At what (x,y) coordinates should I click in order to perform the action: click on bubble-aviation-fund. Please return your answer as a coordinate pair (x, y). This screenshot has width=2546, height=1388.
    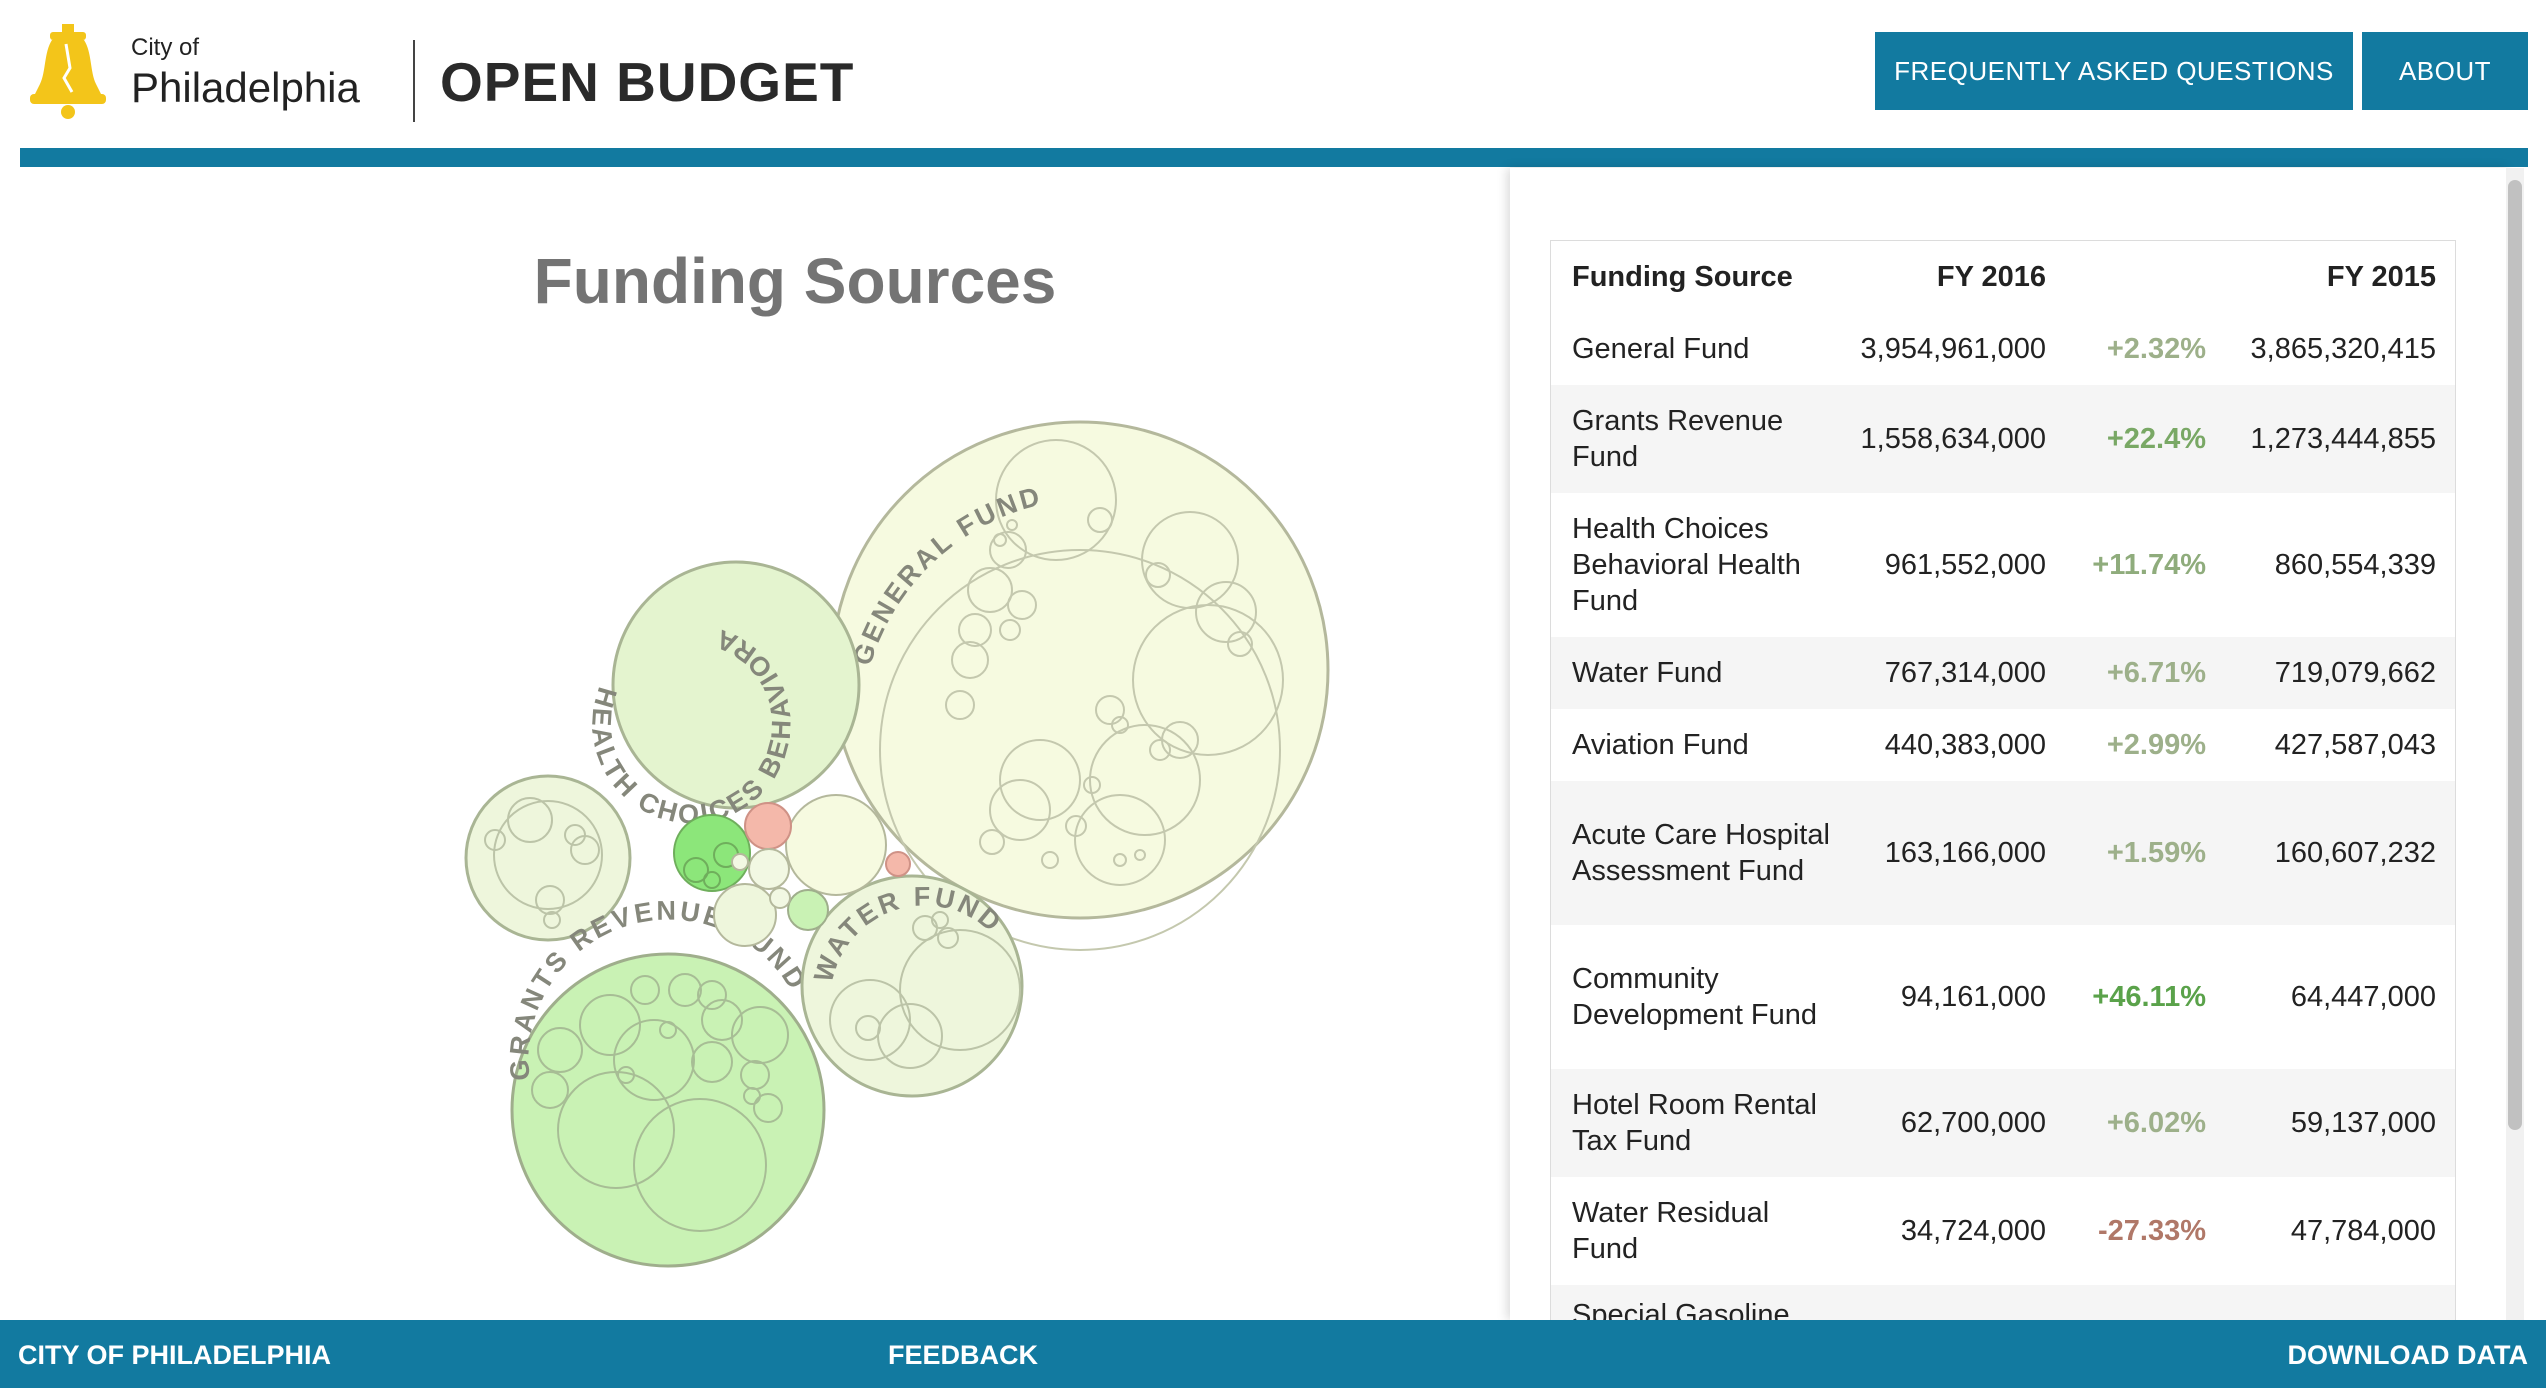
    Looking at the image, I should click on (548, 858).